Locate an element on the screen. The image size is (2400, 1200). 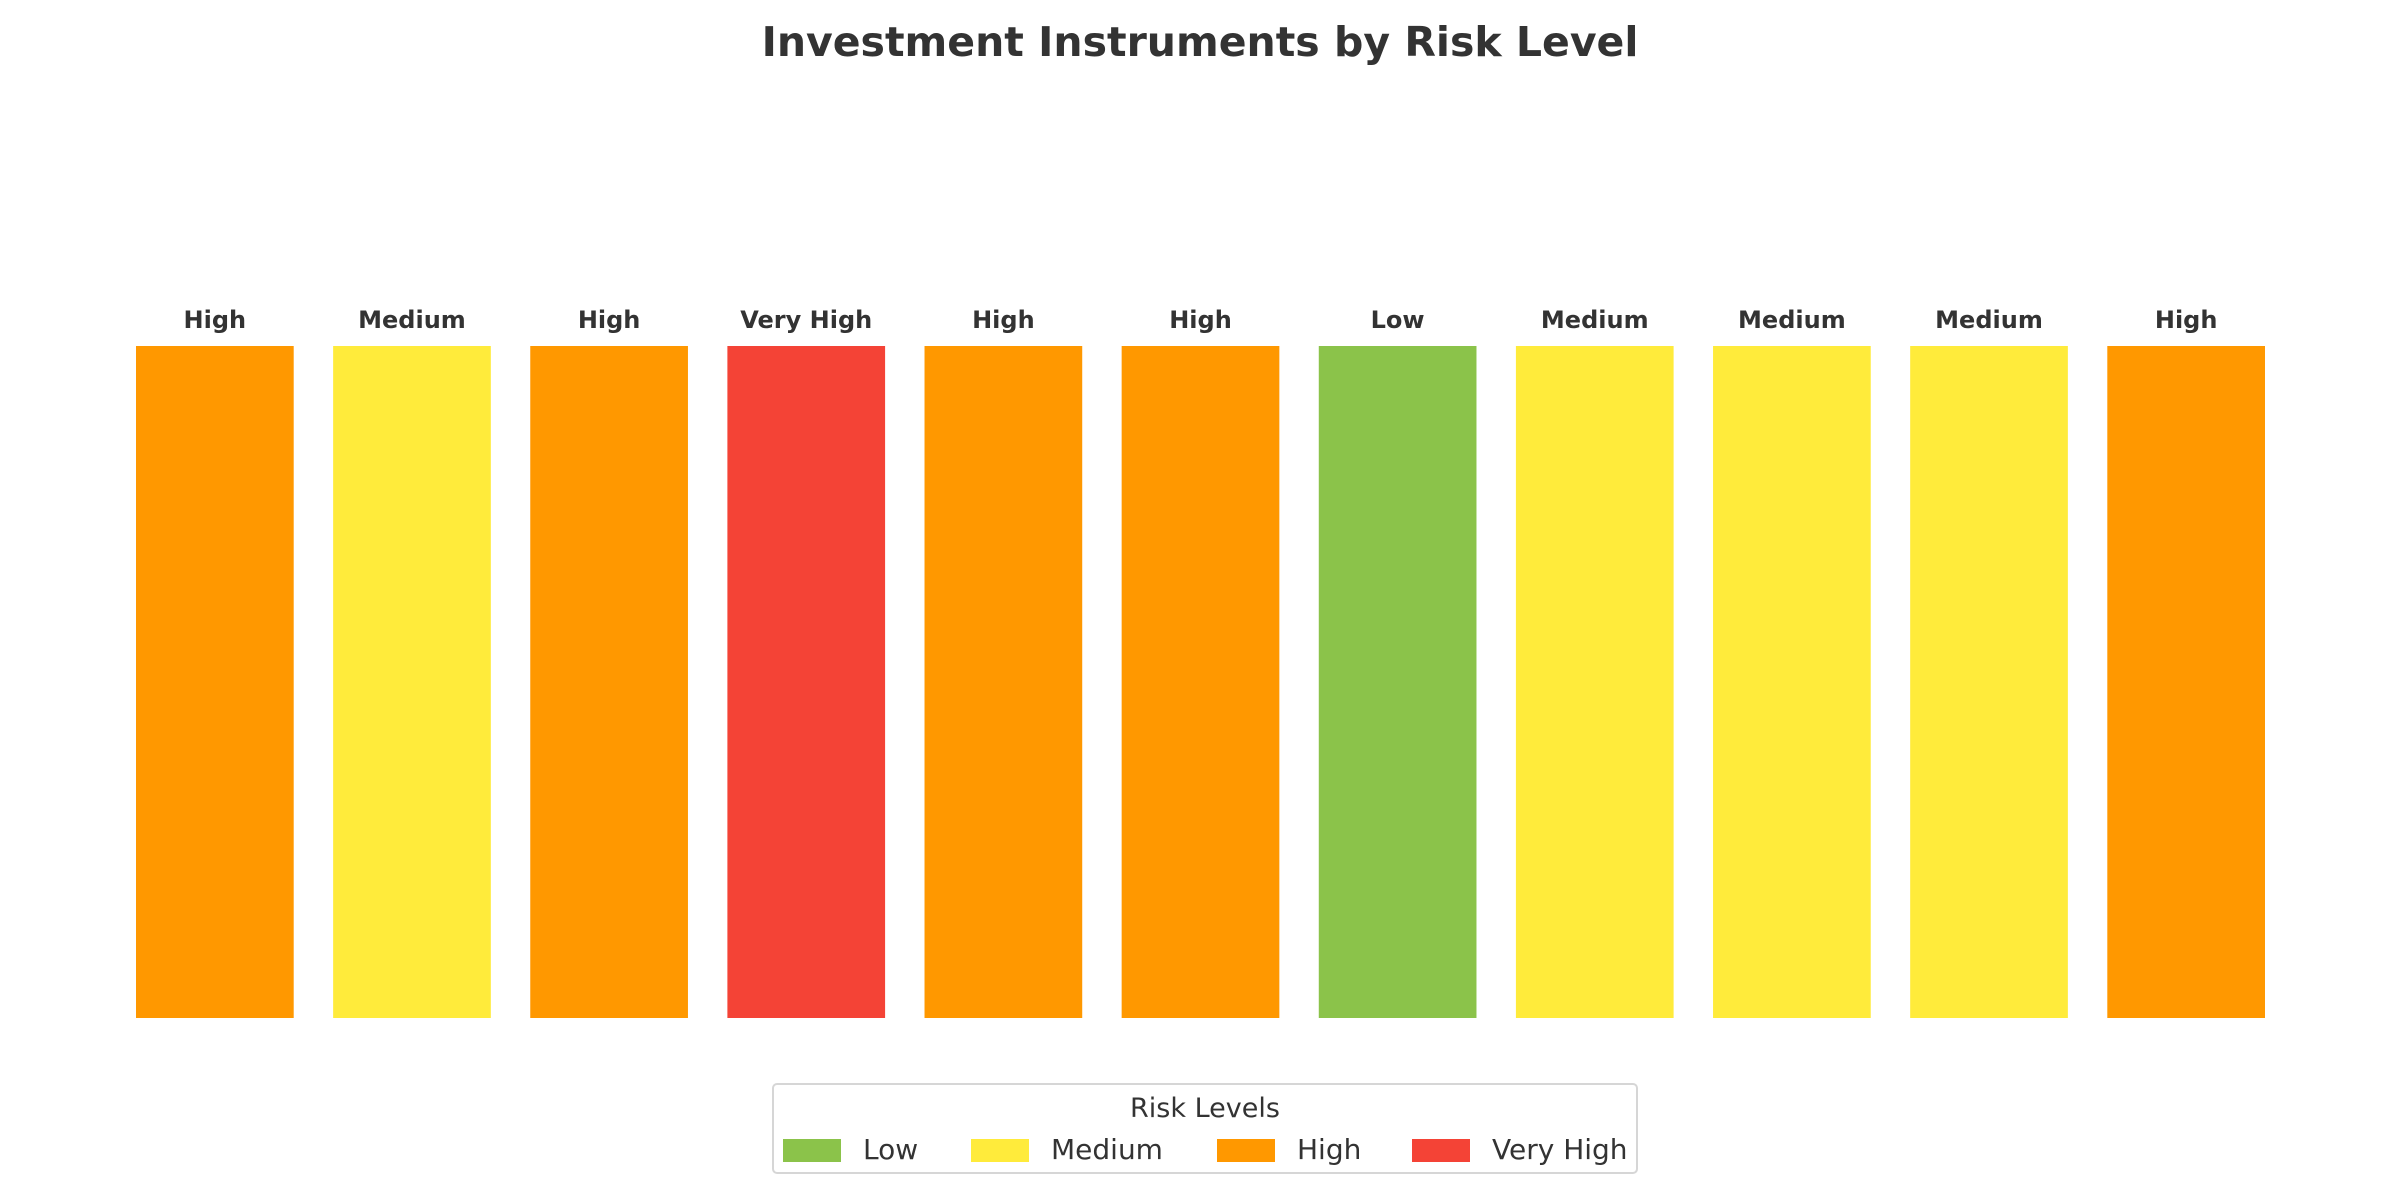
bar-label-1: High is located at coordinates (215, 320).